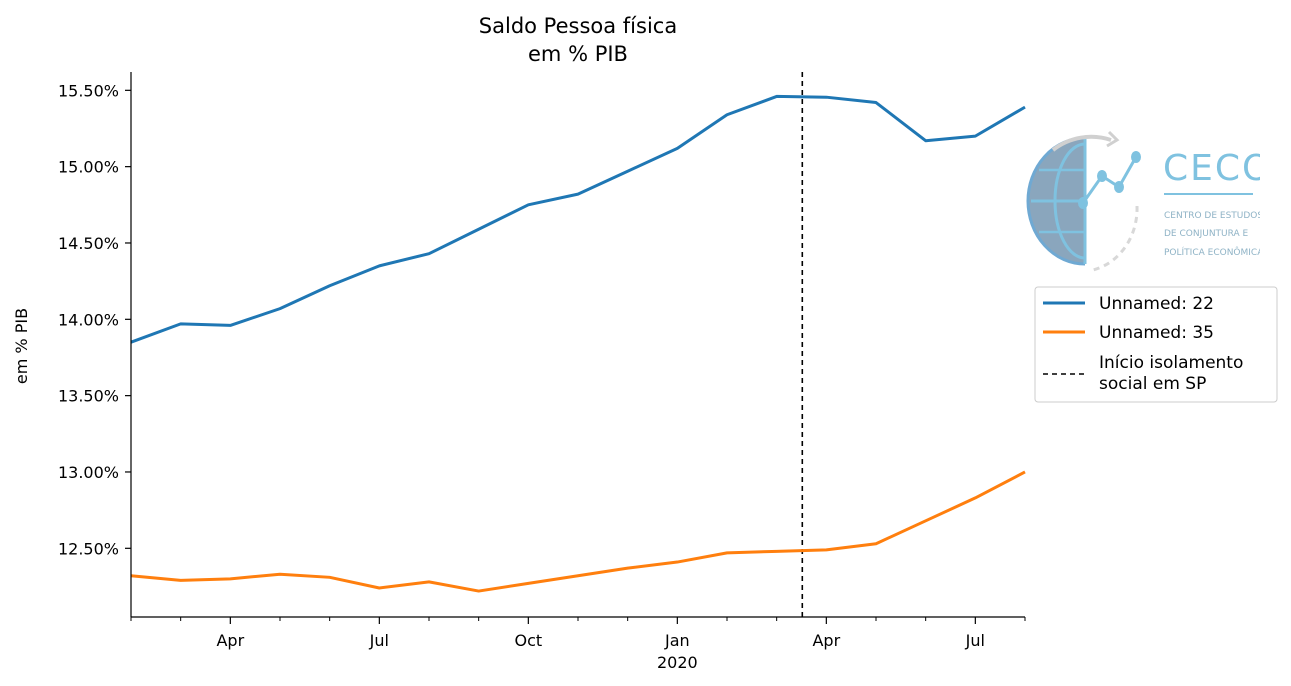 The width and height of the screenshot is (1291, 686). Describe the element at coordinates (1206, 234) in the screenshot. I see `logo-subtitle-line-2: DE CONJUNTURA E` at that location.